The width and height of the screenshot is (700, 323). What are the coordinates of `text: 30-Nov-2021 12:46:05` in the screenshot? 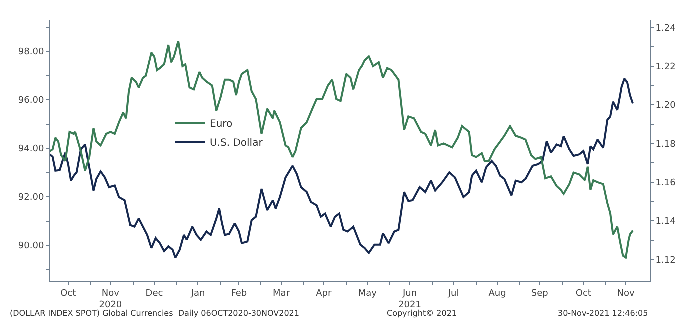 It's located at (603, 313).